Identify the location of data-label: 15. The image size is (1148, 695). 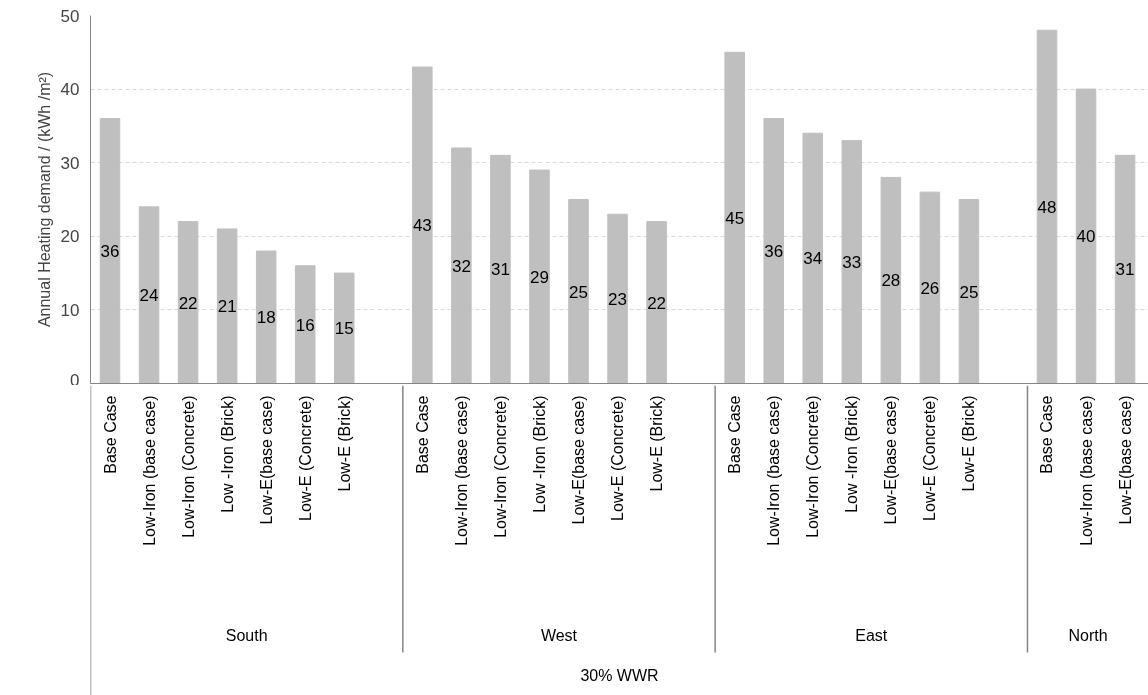
(344, 329).